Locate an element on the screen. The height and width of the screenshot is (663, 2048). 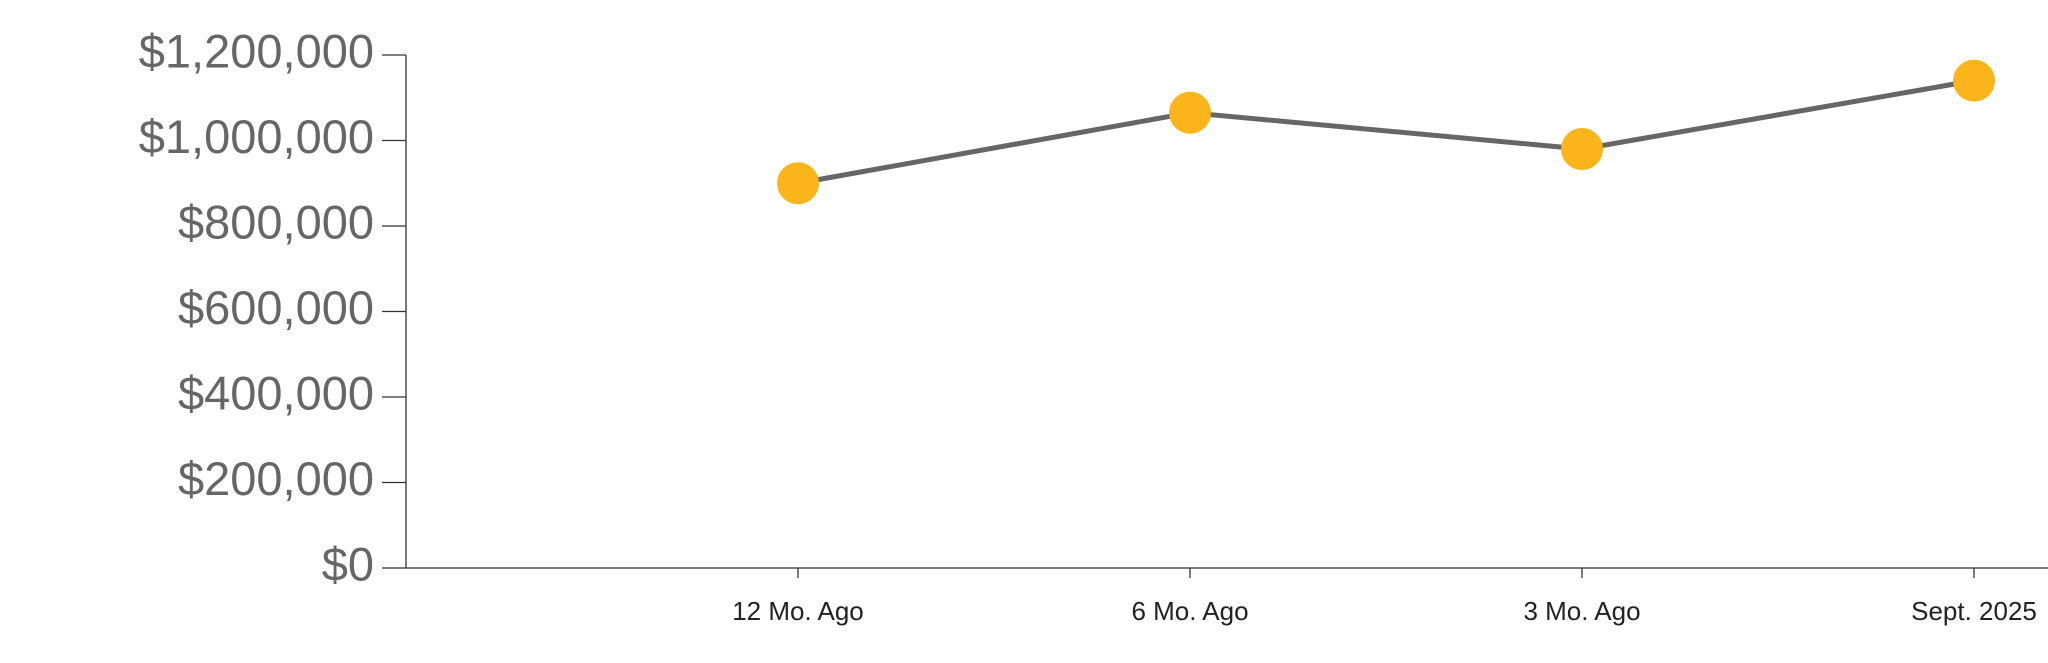
y-tick-label: $200,000 is located at coordinates (276, 478).